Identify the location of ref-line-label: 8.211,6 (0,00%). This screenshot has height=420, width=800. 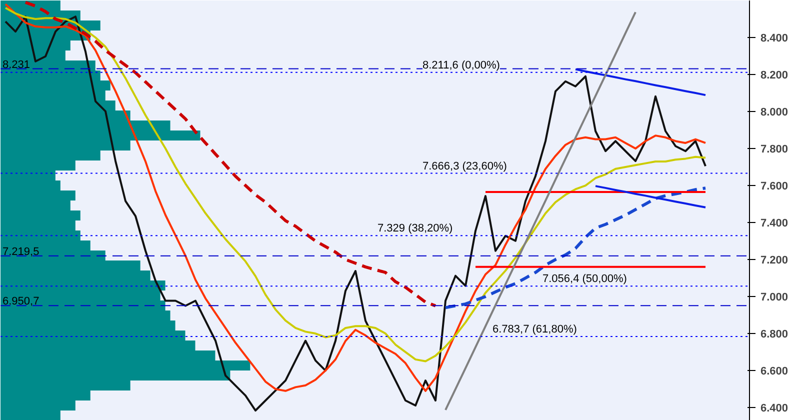
(461, 65).